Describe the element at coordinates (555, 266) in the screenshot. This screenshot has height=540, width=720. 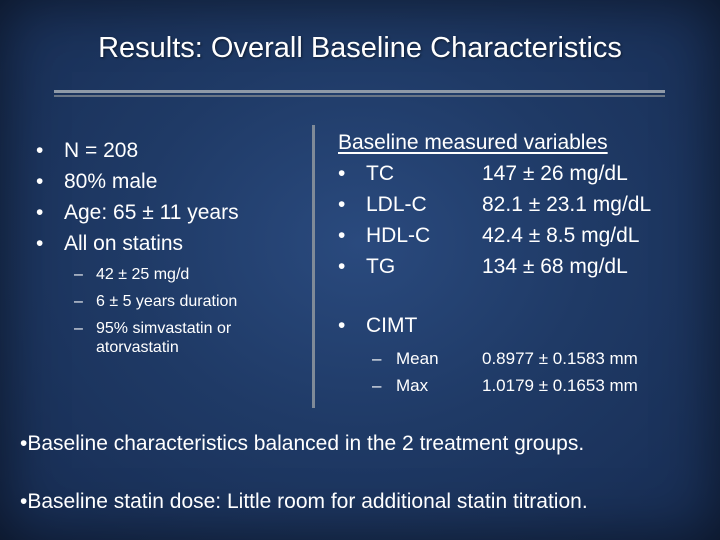
I see `variable-value: 134 ± 68 mg/dL` at that location.